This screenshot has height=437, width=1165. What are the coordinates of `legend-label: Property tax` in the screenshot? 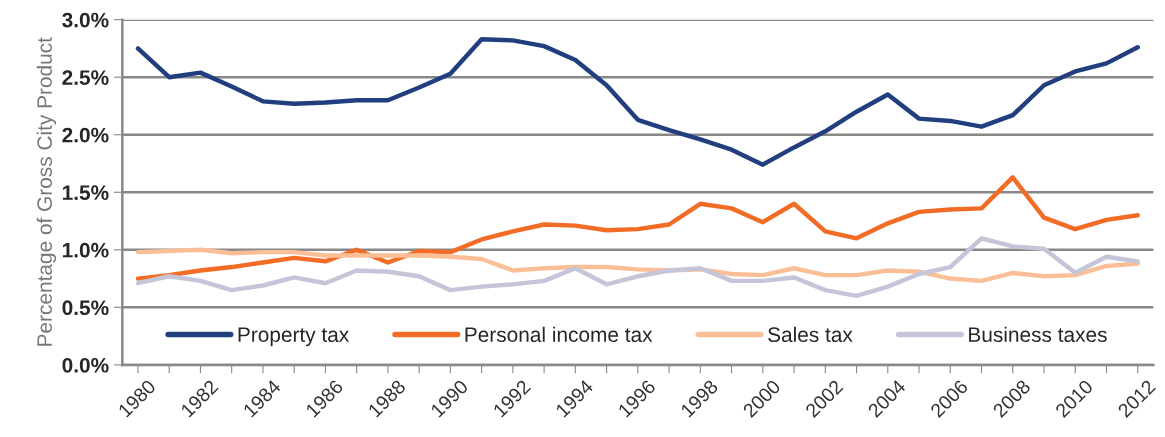 It's located at (293, 337).